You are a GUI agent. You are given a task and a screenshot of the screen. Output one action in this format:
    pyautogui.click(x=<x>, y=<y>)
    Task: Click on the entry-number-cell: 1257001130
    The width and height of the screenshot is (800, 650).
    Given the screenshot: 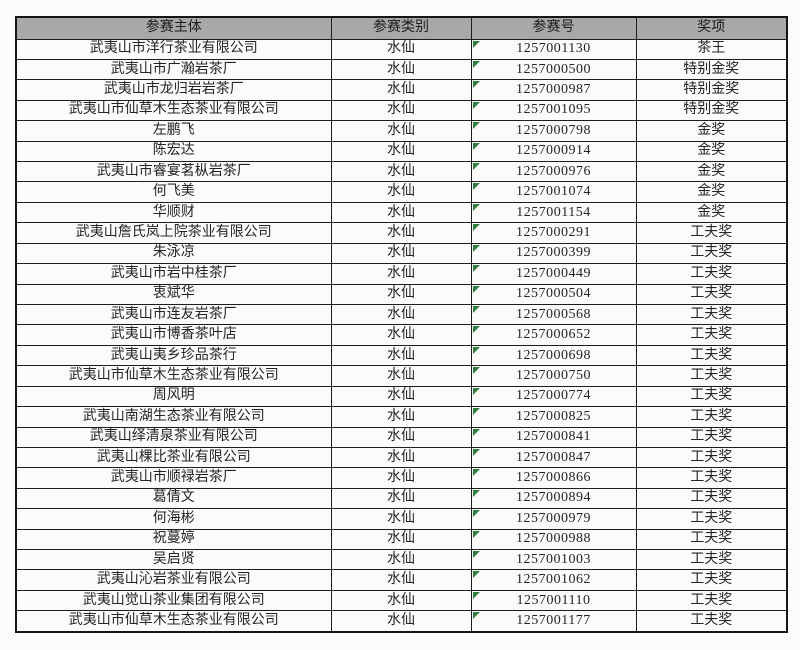 What is the action you would take?
    pyautogui.click(x=553, y=49)
    